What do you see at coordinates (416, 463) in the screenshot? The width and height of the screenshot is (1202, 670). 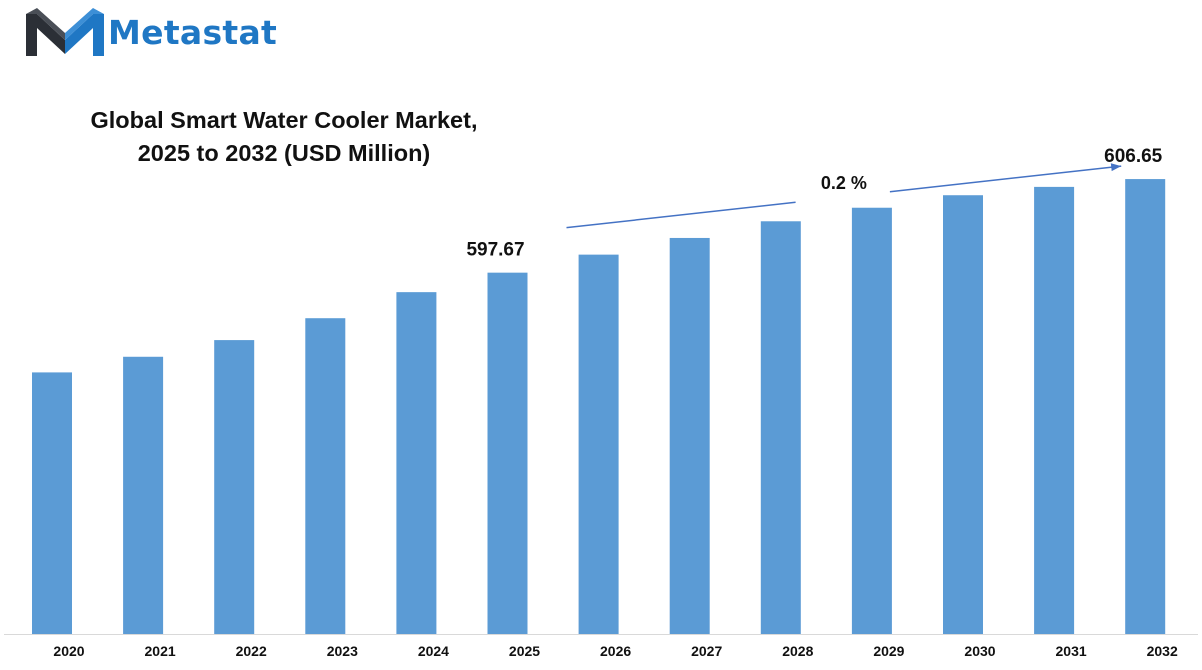 I see `bar-2024` at bounding box center [416, 463].